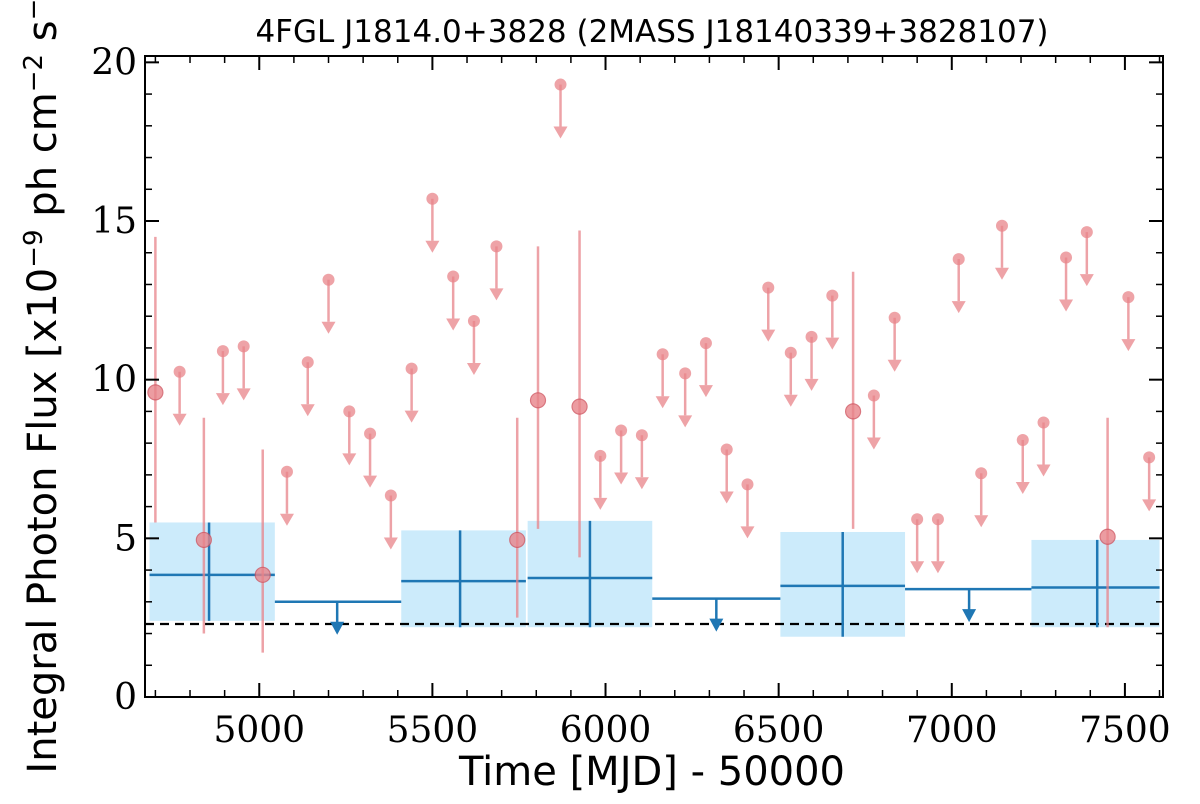 This screenshot has width=1200, height=804. What do you see at coordinates (34, 248) in the screenshot?
I see `y-axis-label-exp: −9` at bounding box center [34, 248].